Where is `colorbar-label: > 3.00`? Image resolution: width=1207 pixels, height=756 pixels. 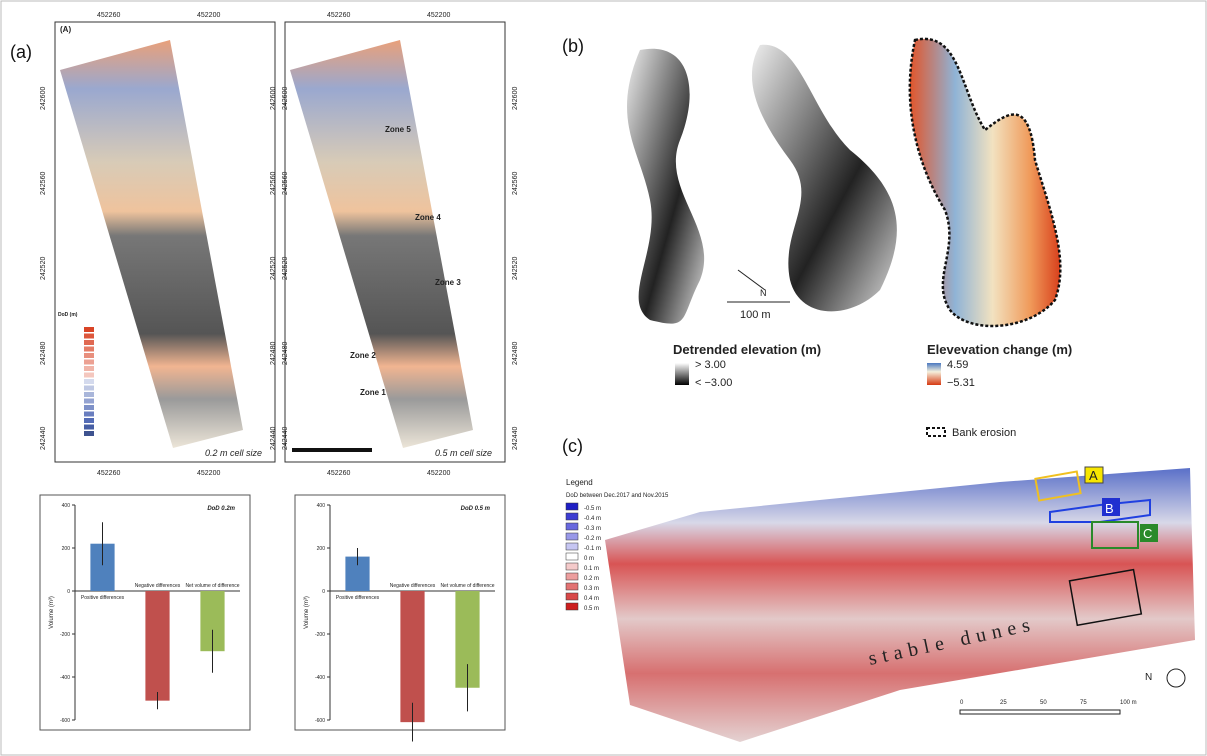 colorbar-label: > 3.00 is located at coordinates (710, 365).